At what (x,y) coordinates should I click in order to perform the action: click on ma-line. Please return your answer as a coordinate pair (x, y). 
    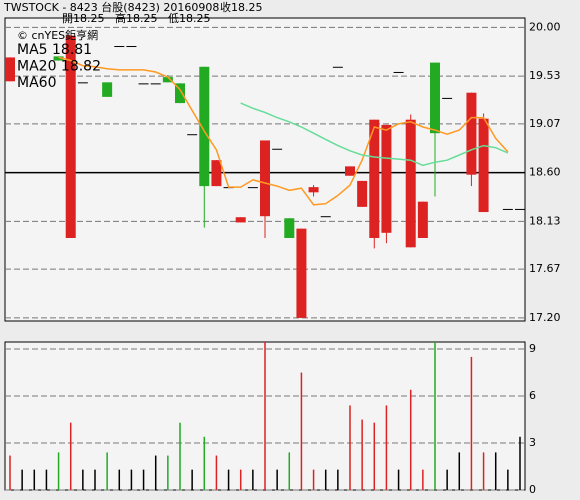
    Looking at the image, I should click on (374, 134).